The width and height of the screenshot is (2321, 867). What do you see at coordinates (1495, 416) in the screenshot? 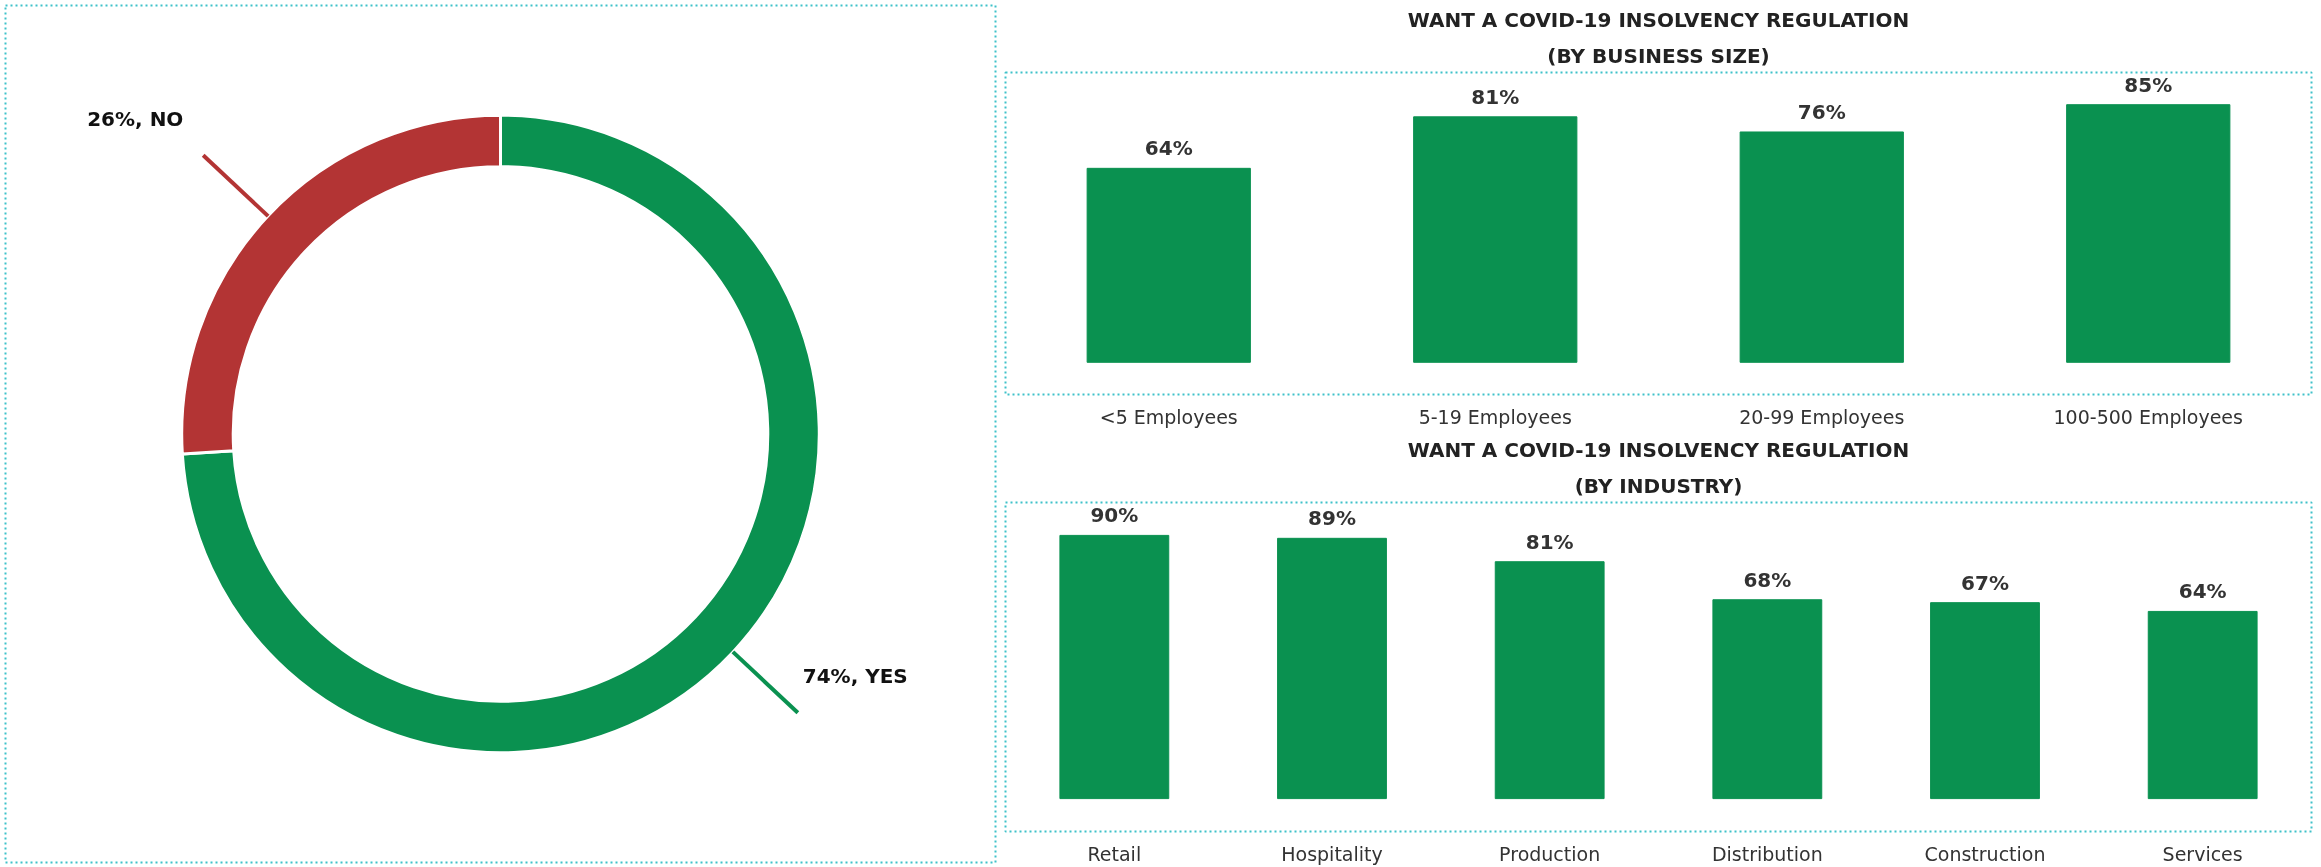
I see `x-tick-label: 5-19 Employees` at bounding box center [1495, 416].